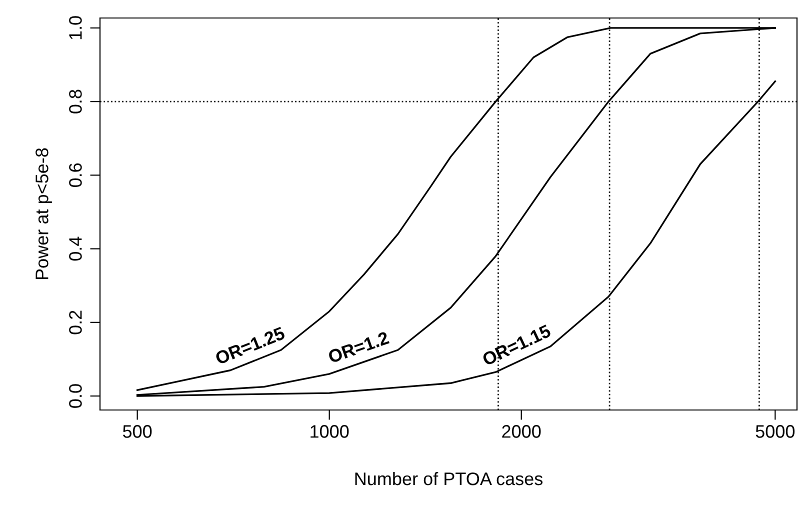  What do you see at coordinates (521, 431) in the screenshot?
I see `x-tick-label: 2000` at bounding box center [521, 431].